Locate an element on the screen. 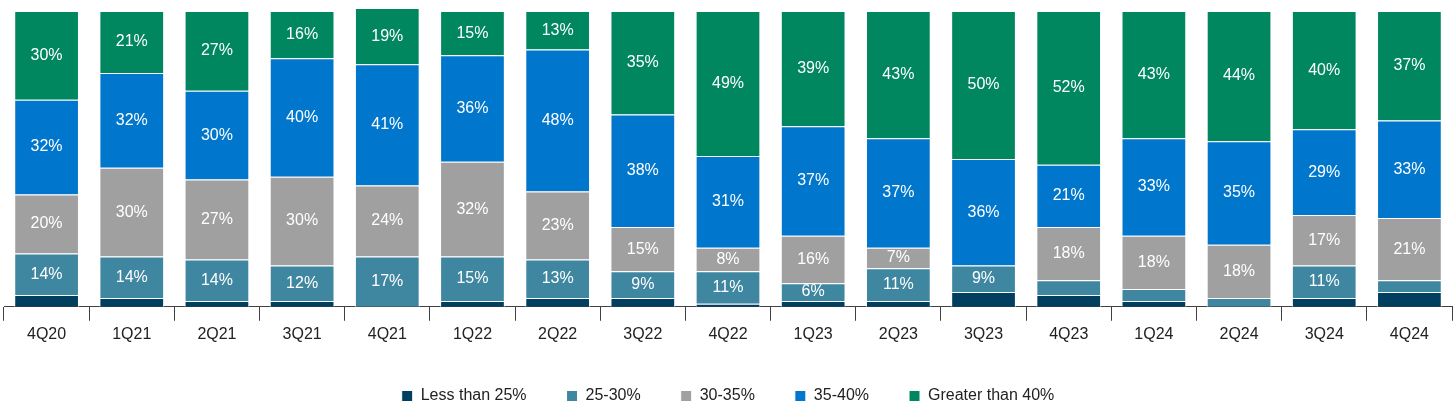 This screenshot has width=1456, height=414. data-label: 7% is located at coordinates (898, 257).